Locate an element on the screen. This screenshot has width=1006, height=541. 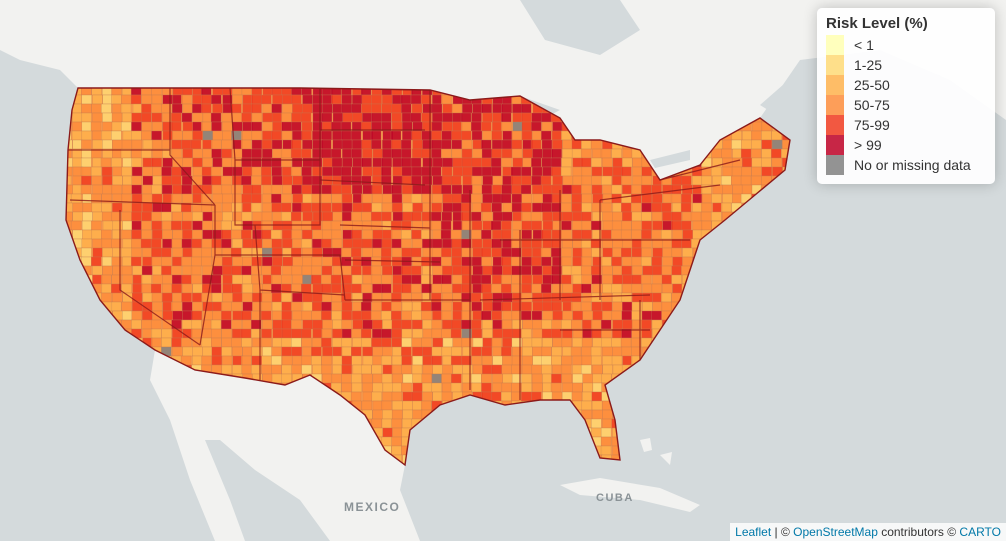
osm-link: OpenStreetMap is located at coordinates (835, 532).